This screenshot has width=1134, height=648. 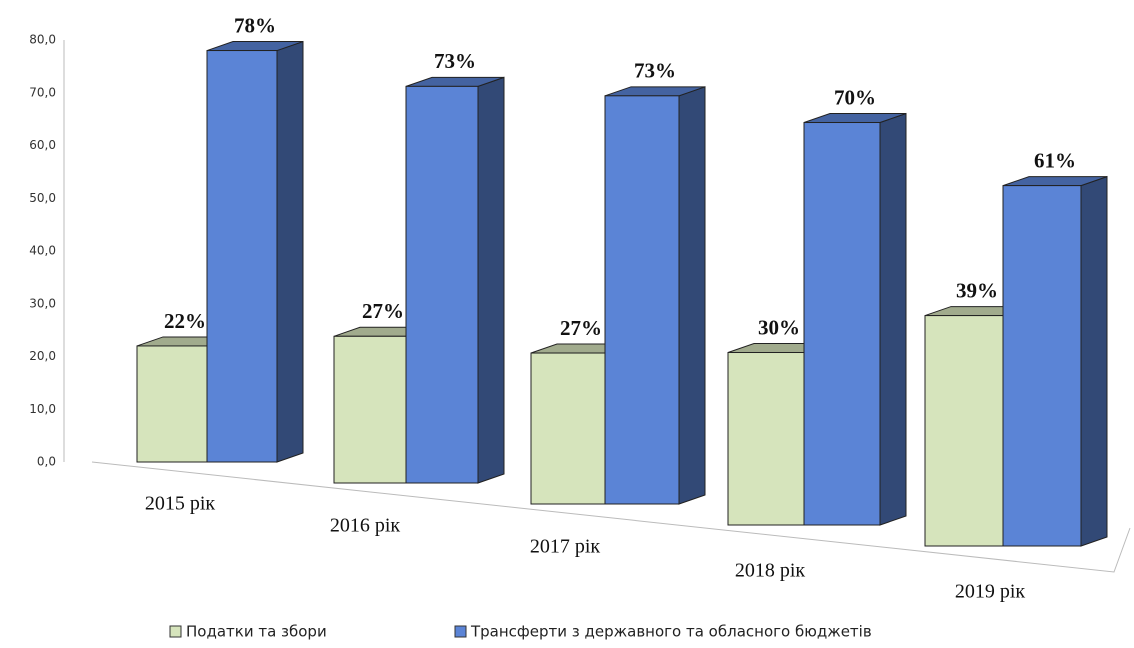 What do you see at coordinates (42, 92) in the screenshot?
I see `y-tick-label: 70,0` at bounding box center [42, 92].